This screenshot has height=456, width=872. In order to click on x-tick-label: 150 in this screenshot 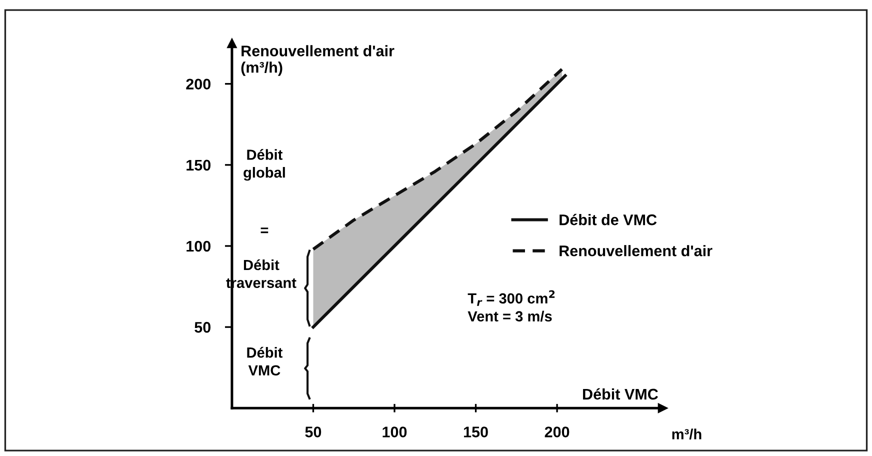, I will do `click(476, 432)`.